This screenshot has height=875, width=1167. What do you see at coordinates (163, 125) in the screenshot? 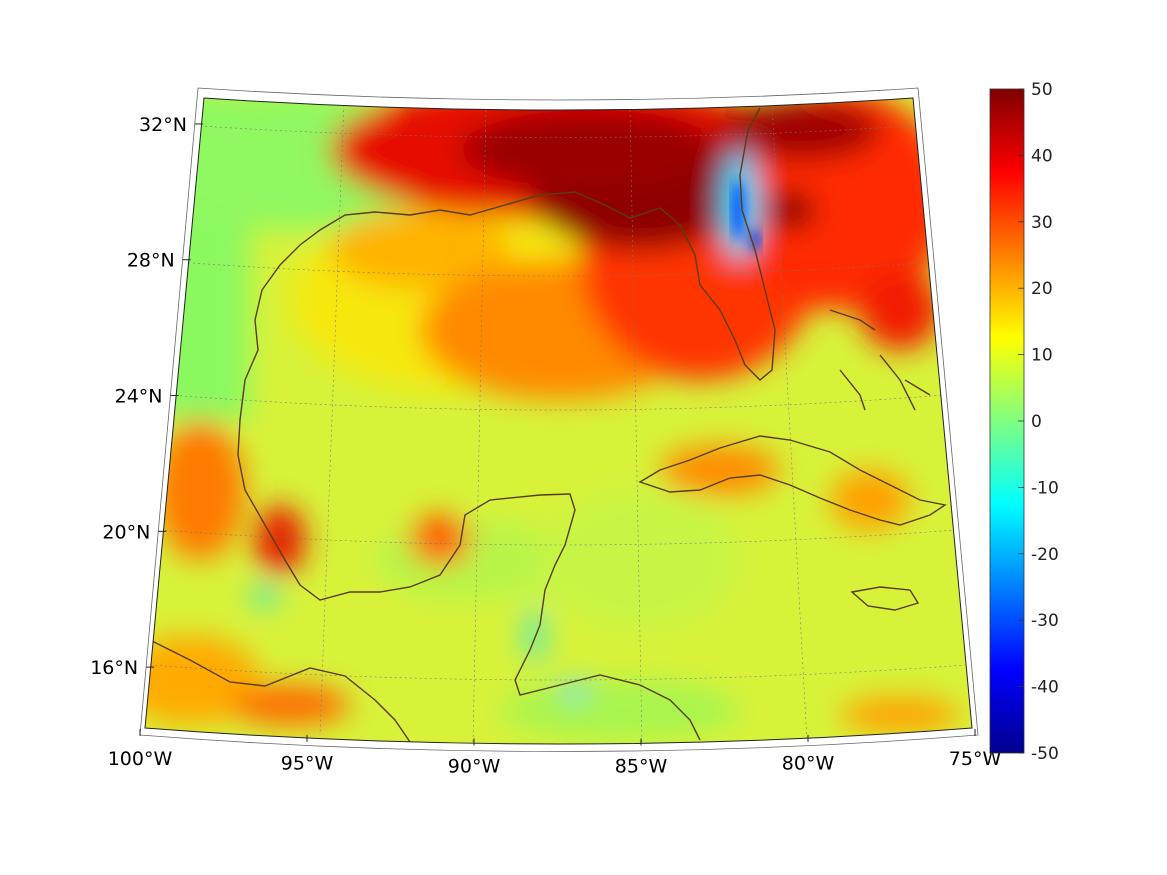
I see `lat-tick-label: 32°N` at bounding box center [163, 125].